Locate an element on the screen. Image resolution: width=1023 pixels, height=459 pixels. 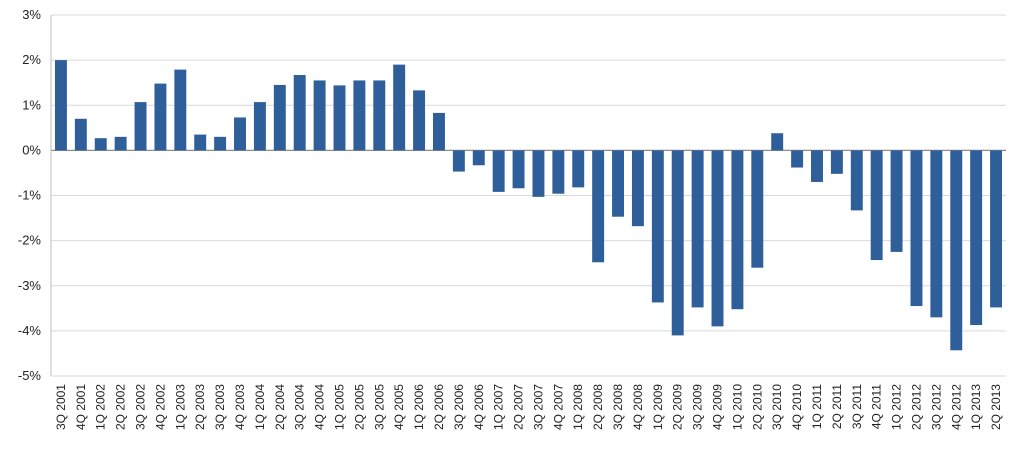
x-tick-label: 3Q 2008 is located at coordinates (618, 407).